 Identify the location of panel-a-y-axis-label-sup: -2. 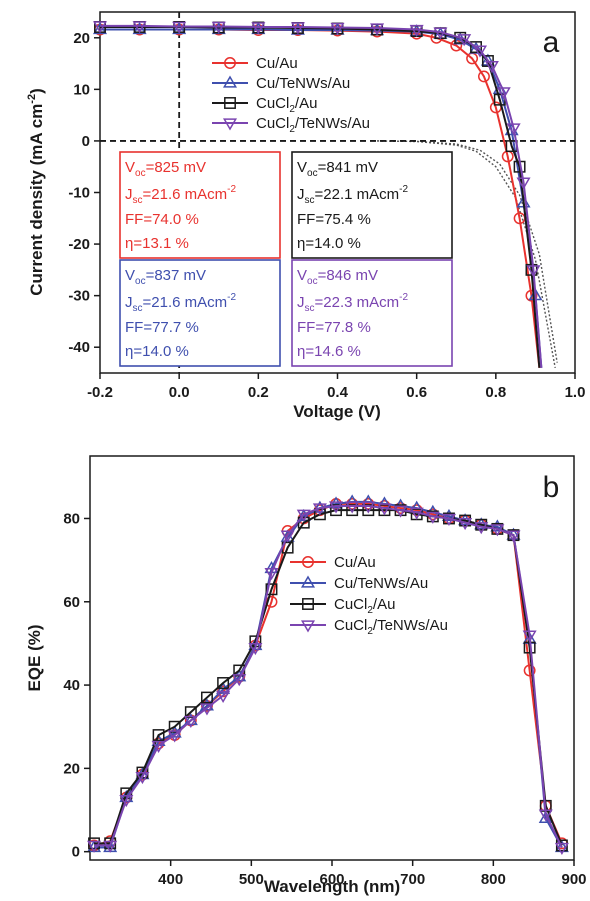
(32, 99).